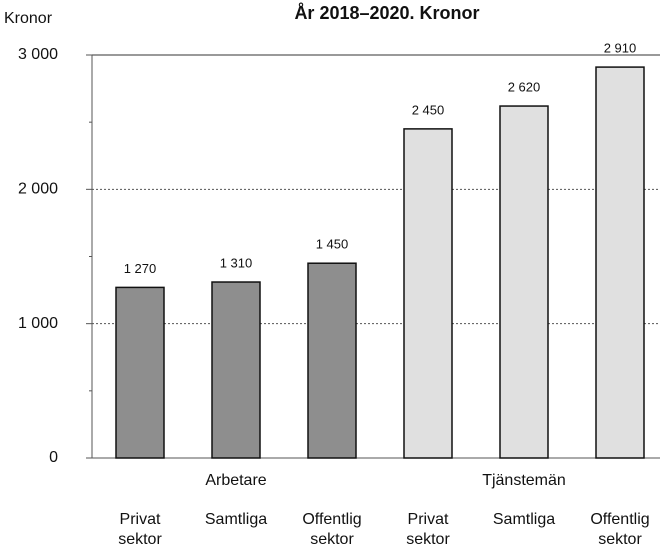  What do you see at coordinates (524, 480) in the screenshot?
I see `group-label: Tjänstemän` at bounding box center [524, 480].